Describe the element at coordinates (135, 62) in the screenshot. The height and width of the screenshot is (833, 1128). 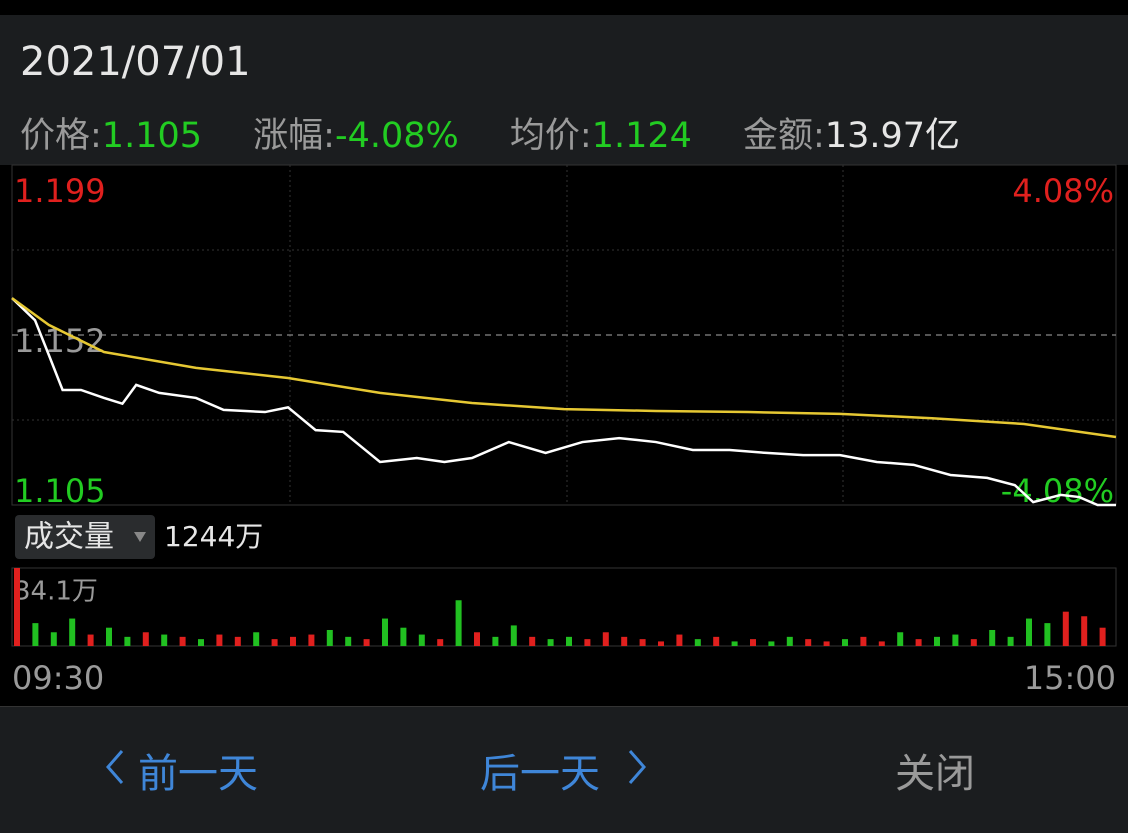
I see `date: 2021/07/01` at that location.